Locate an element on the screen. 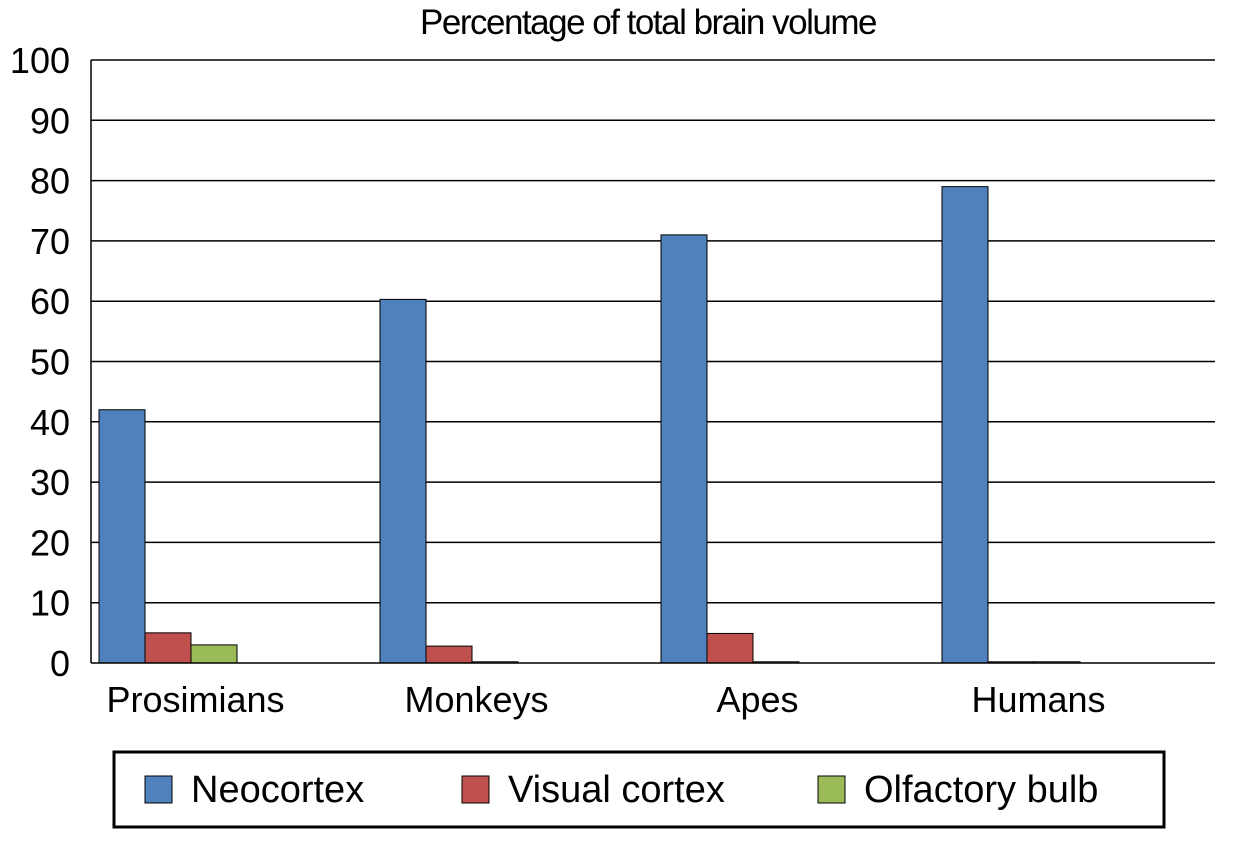  y-tick-label: 20 is located at coordinates (50, 542).